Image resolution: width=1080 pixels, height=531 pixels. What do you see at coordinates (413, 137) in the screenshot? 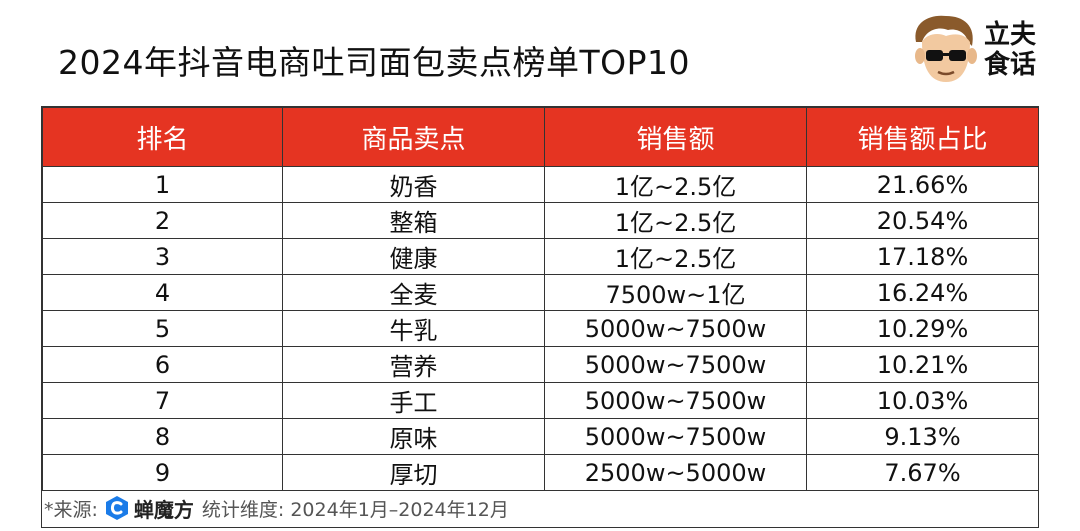
I see `header-selling-point: 商品卖点` at bounding box center [413, 137].